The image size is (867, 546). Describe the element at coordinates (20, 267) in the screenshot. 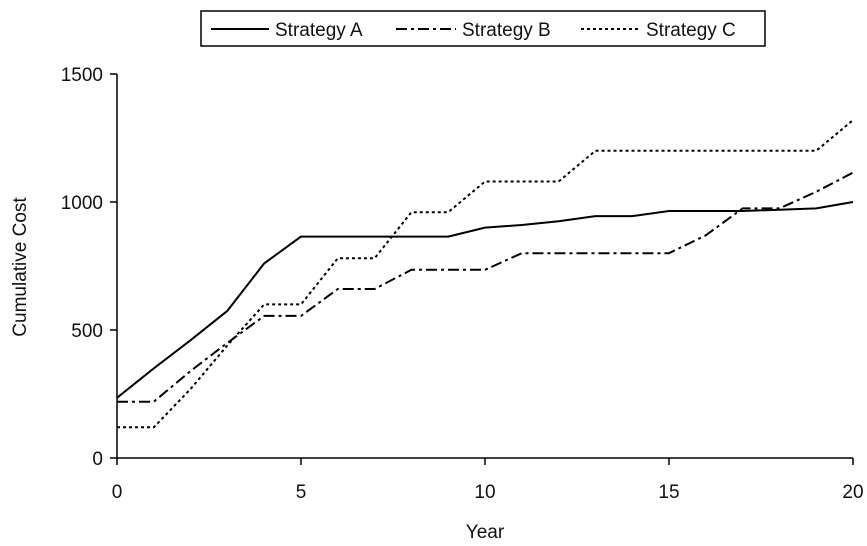

I see `y-axis-title: Cumulative Cost` at that location.